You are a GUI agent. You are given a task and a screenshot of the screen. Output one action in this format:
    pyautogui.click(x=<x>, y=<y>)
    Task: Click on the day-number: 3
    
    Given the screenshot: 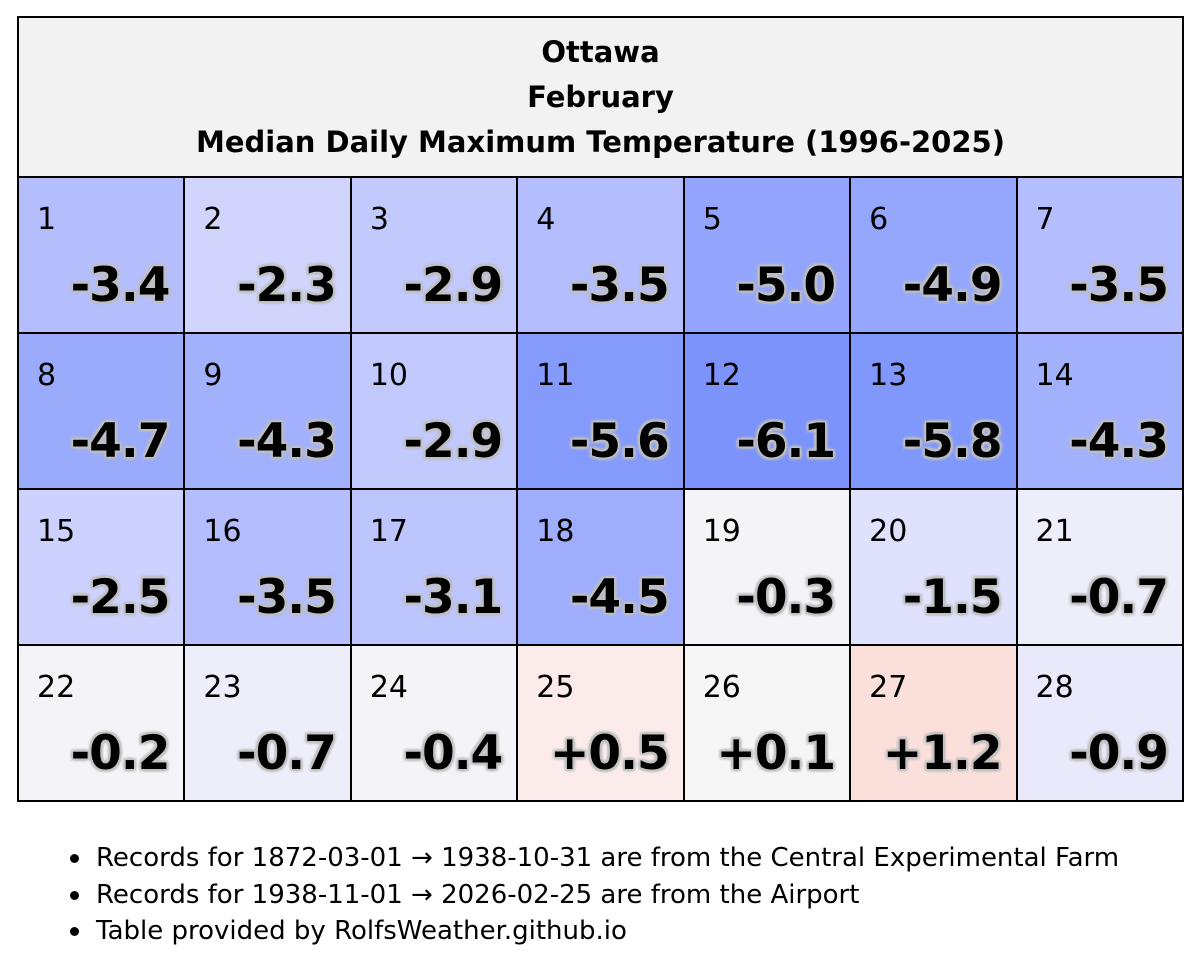 What is the action you would take?
    pyautogui.click(x=379, y=219)
    